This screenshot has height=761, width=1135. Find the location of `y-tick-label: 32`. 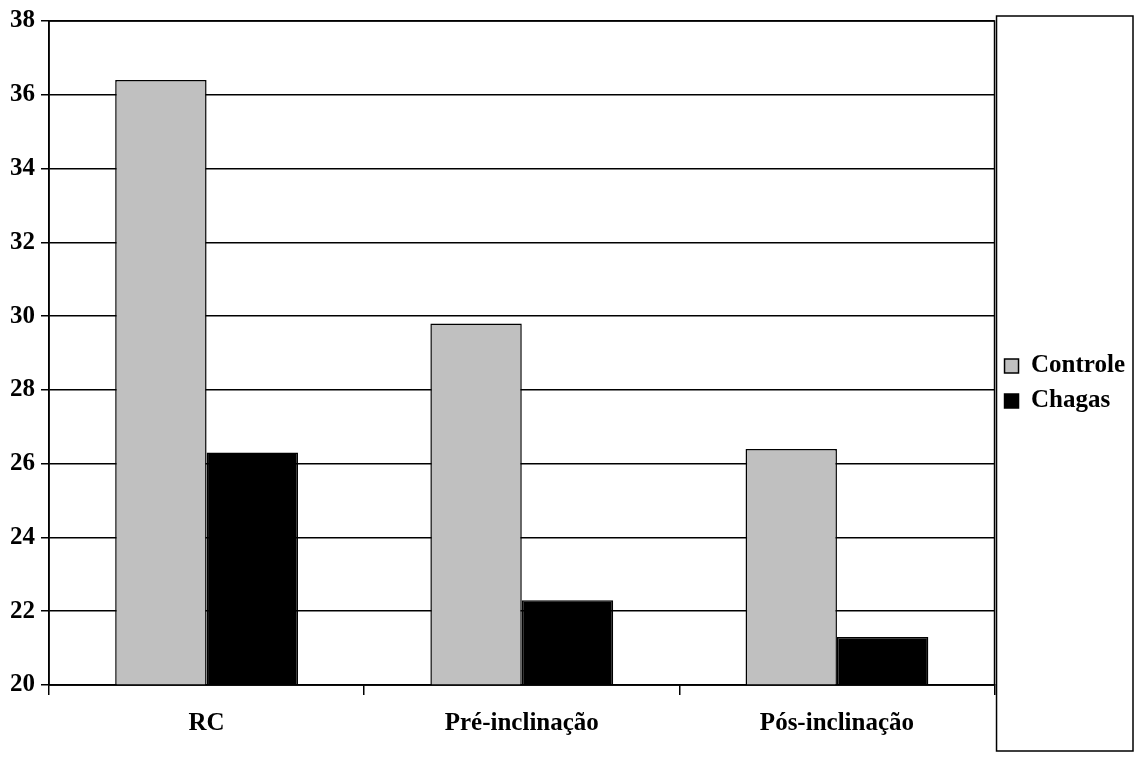

y-tick-label: 32 is located at coordinates (22, 240).